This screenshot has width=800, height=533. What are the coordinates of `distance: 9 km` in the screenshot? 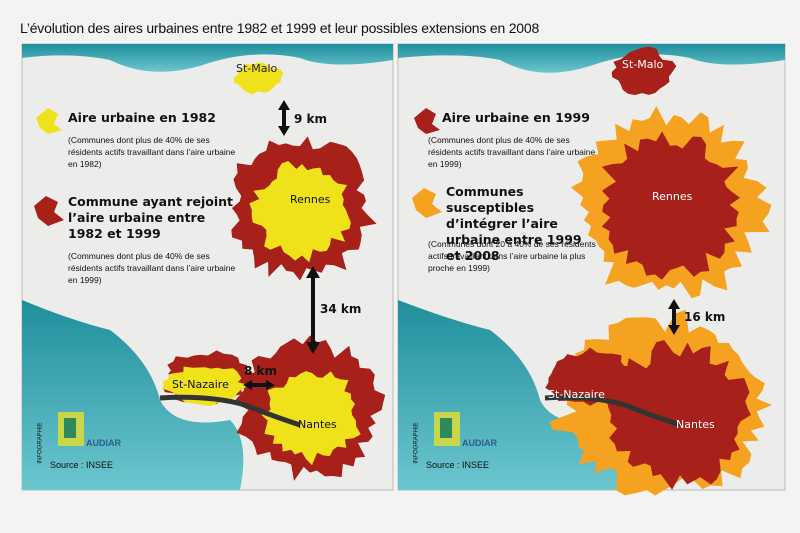 It's located at (311, 119).